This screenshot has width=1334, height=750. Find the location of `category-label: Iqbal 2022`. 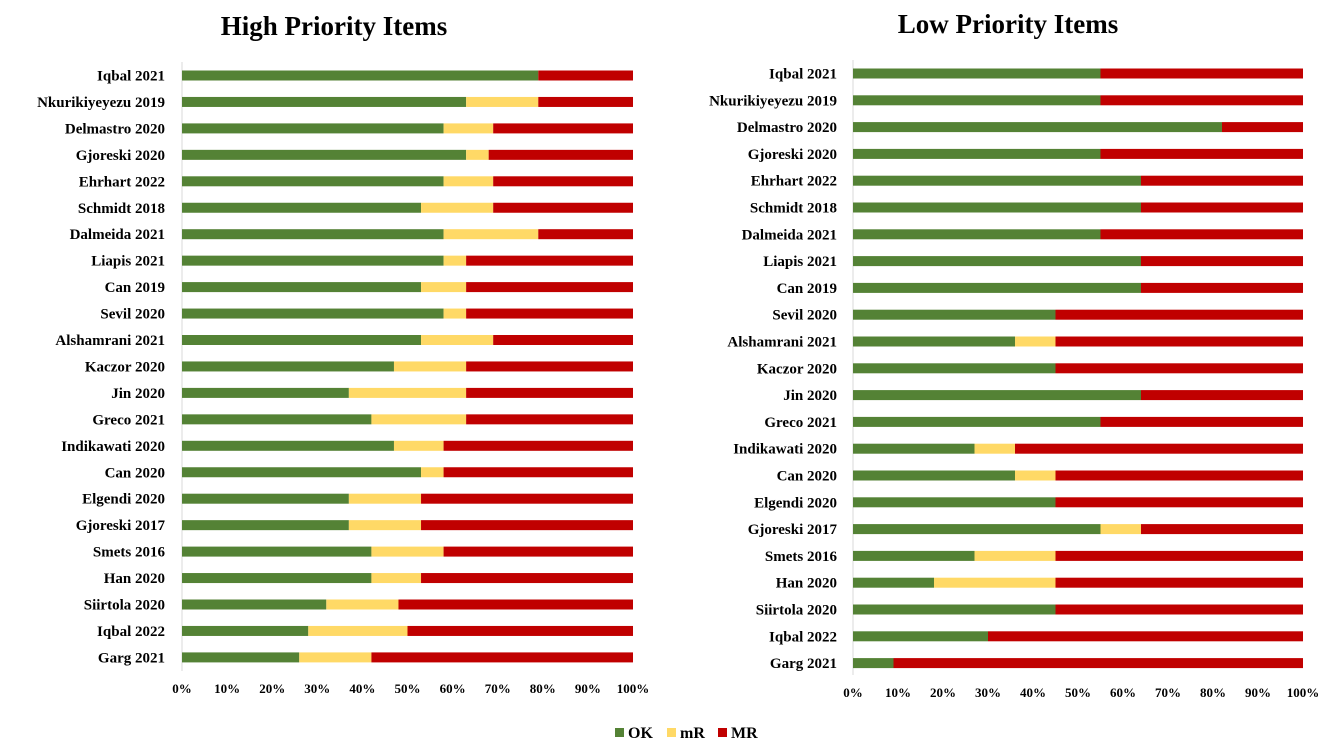

category-label: Iqbal 2022 is located at coordinates (131, 632).